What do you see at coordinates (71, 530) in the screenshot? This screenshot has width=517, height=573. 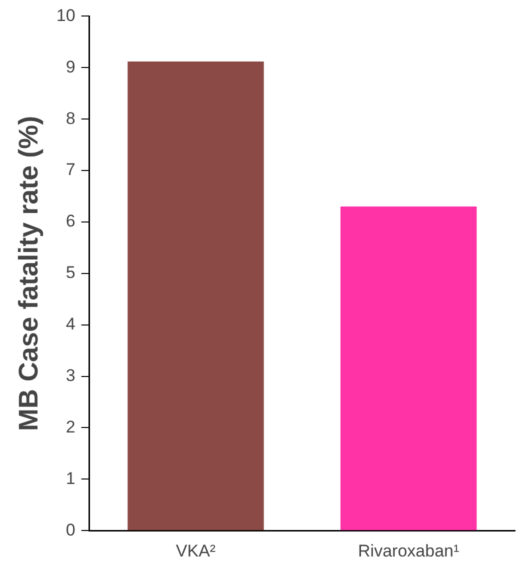 I see `y-tick-label: 0` at bounding box center [71, 530].